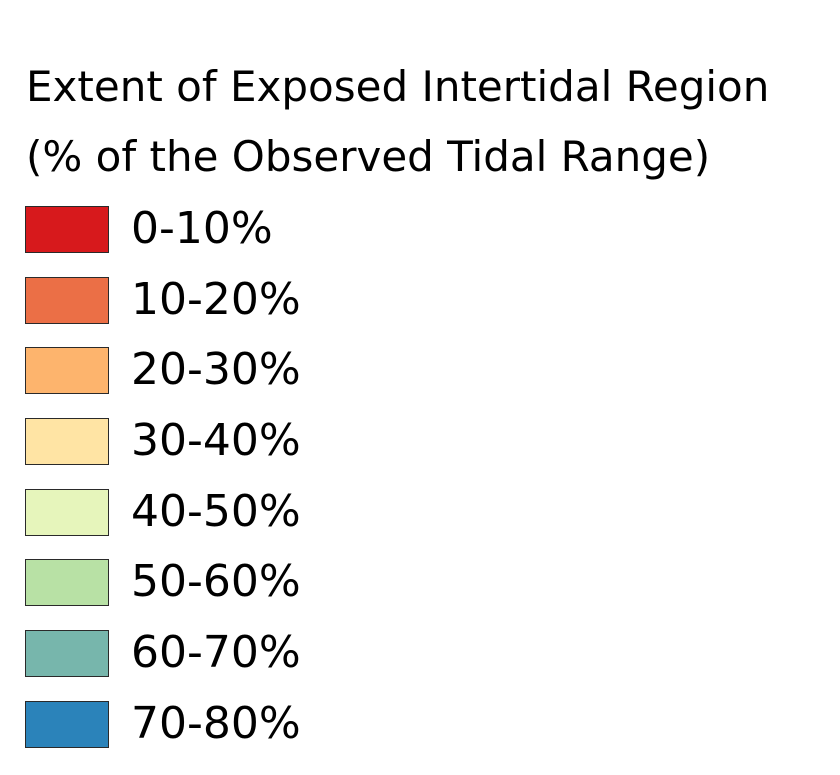 The image size is (840, 775). What do you see at coordinates (216, 299) in the screenshot?
I see `legend-item-label: 10-20%` at bounding box center [216, 299].